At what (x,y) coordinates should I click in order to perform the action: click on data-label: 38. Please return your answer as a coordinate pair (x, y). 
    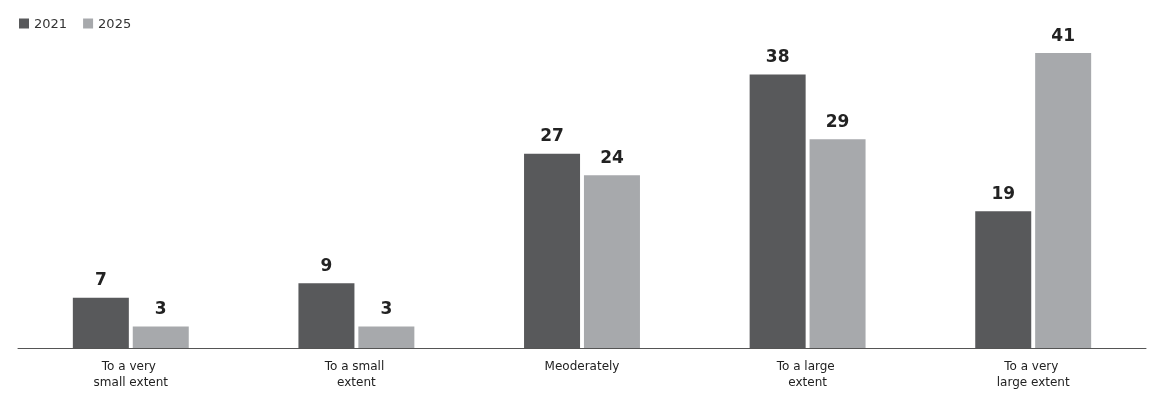
    Looking at the image, I should click on (777, 56).